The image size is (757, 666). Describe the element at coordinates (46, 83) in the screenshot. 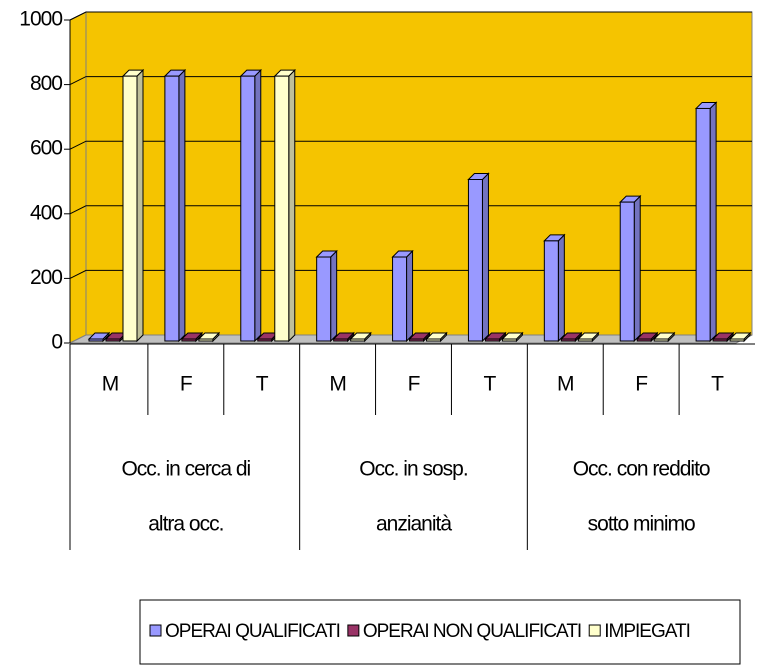

I see `y-tick-label: 800` at that location.